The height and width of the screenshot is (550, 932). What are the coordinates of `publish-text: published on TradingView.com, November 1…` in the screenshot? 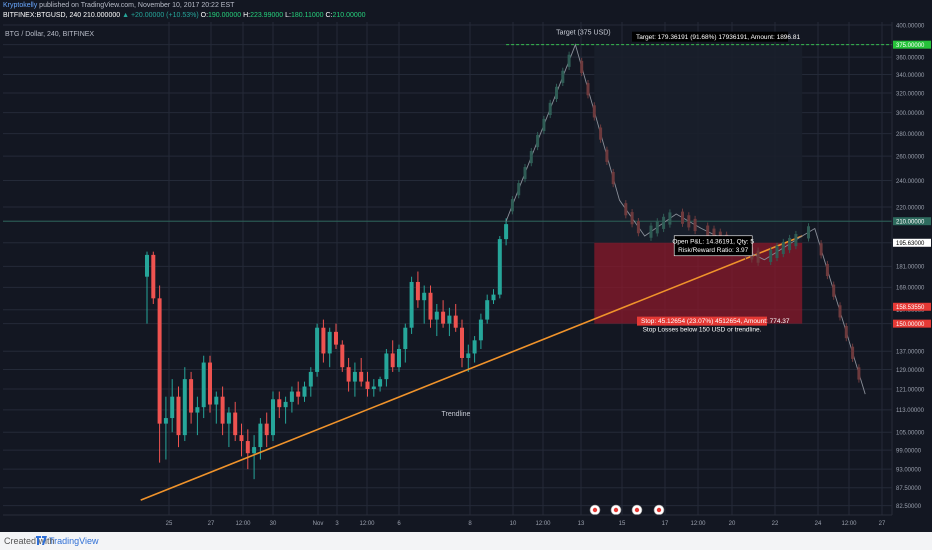 It's located at (136, 5).